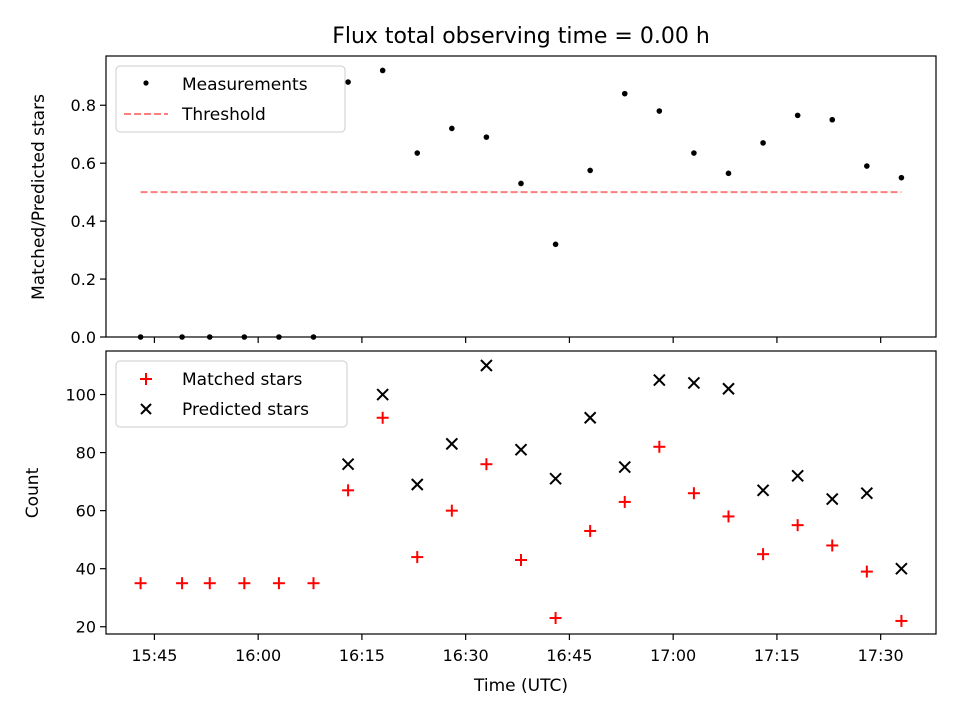  I want to click on top-y-tick-label: 0.6, so click(83, 163).